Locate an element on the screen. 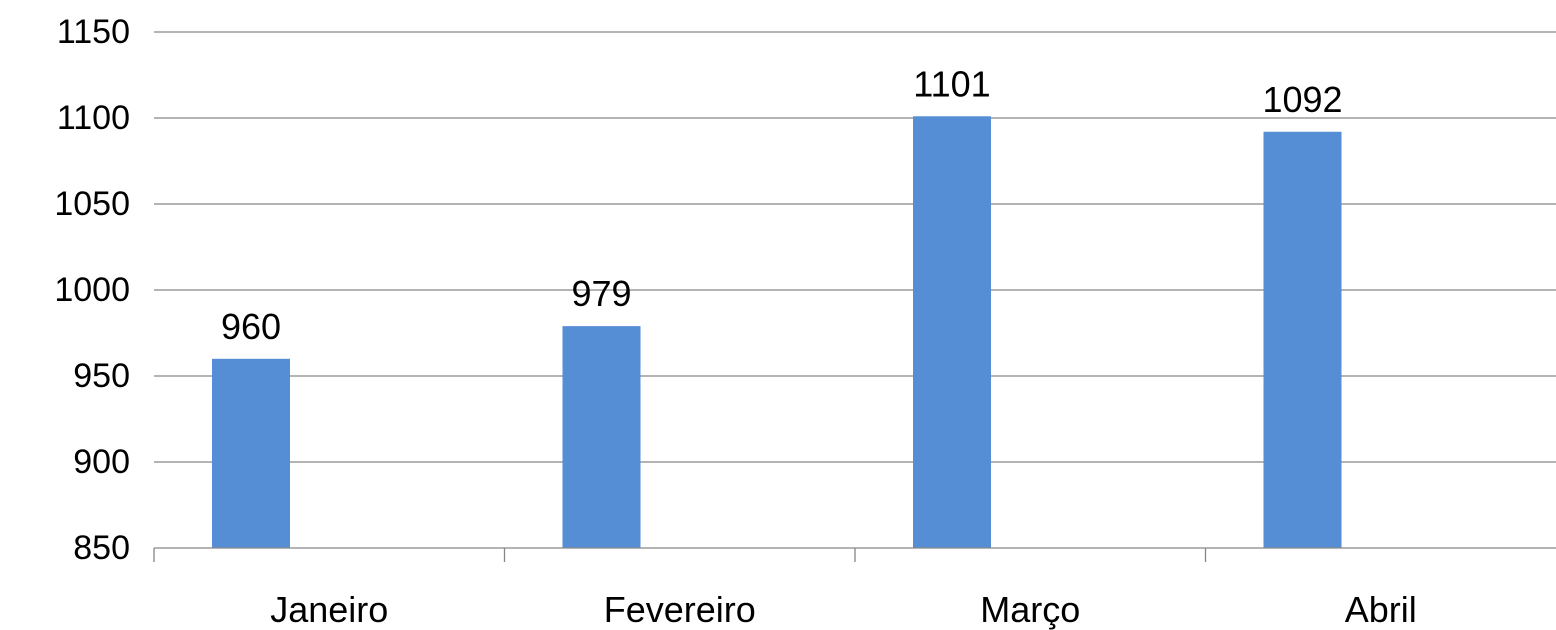  bar-janeiro is located at coordinates (251, 453).